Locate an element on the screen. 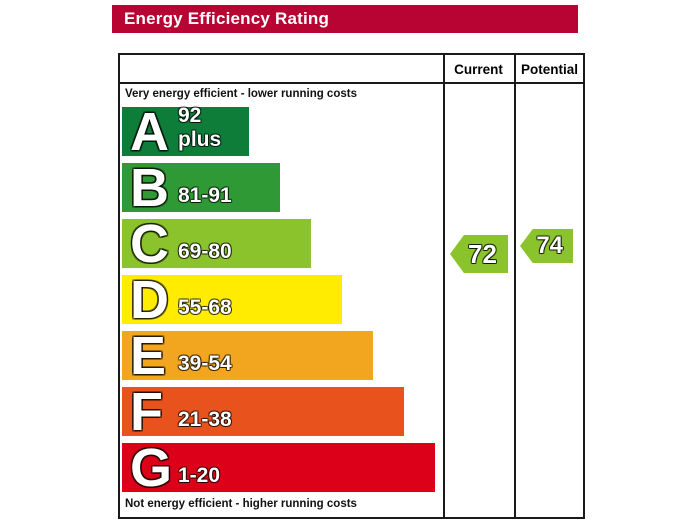 Image resolution: width=700 pixels, height=525 pixels. band-letter: G is located at coordinates (151, 467).